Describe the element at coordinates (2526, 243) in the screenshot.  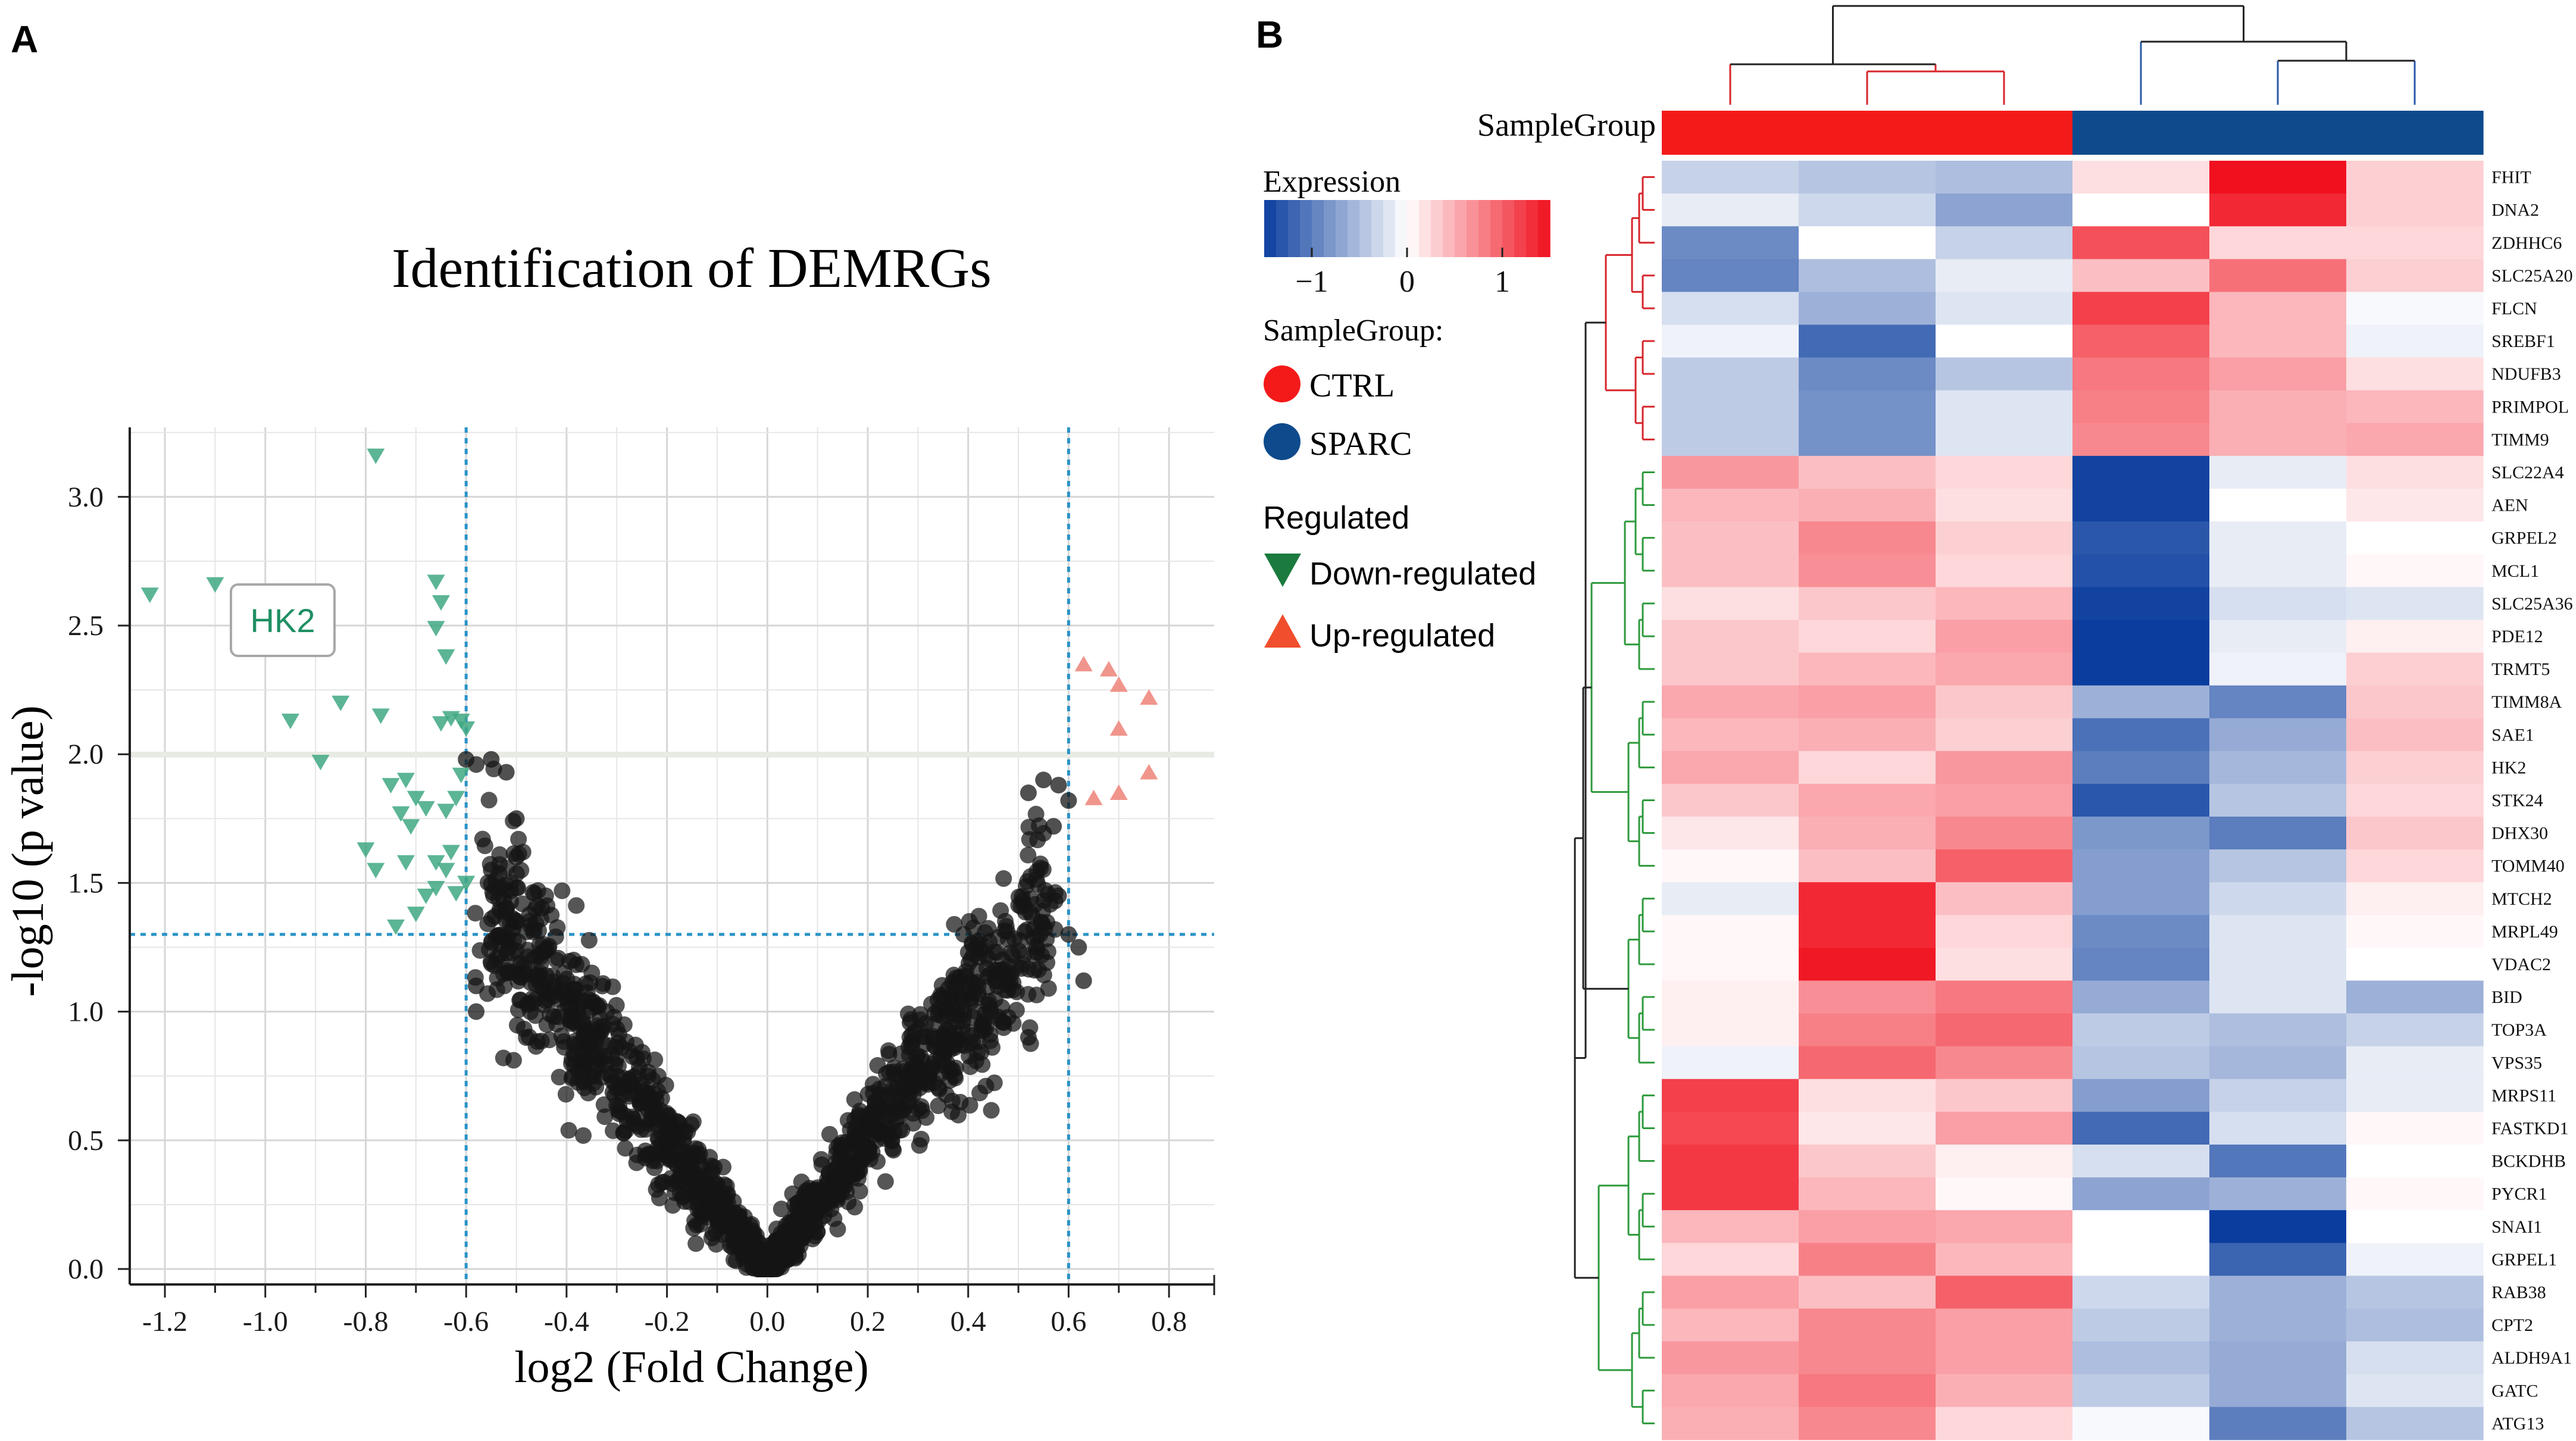
I see `row-label: ZDHHC6` at that location.